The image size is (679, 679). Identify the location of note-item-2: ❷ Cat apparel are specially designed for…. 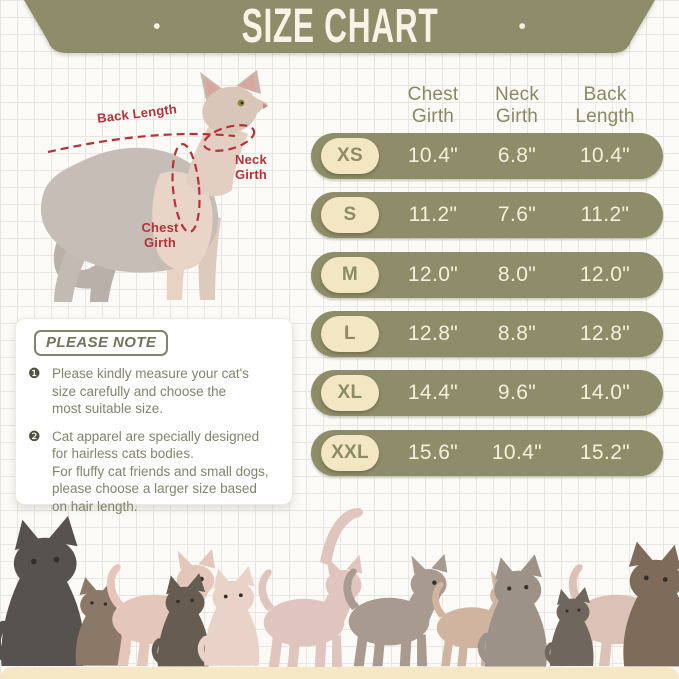
(154, 472).